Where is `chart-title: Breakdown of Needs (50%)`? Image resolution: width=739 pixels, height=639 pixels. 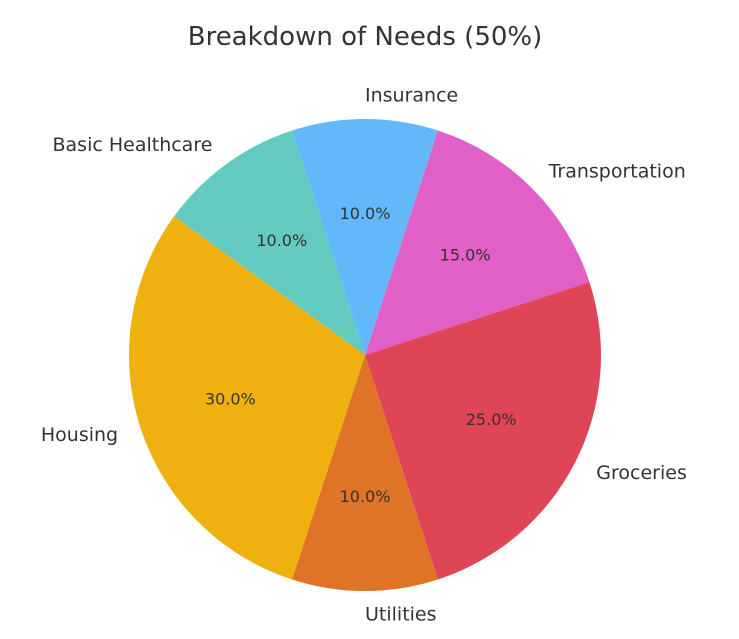
chart-title: Breakdown of Needs (50%) is located at coordinates (365, 37).